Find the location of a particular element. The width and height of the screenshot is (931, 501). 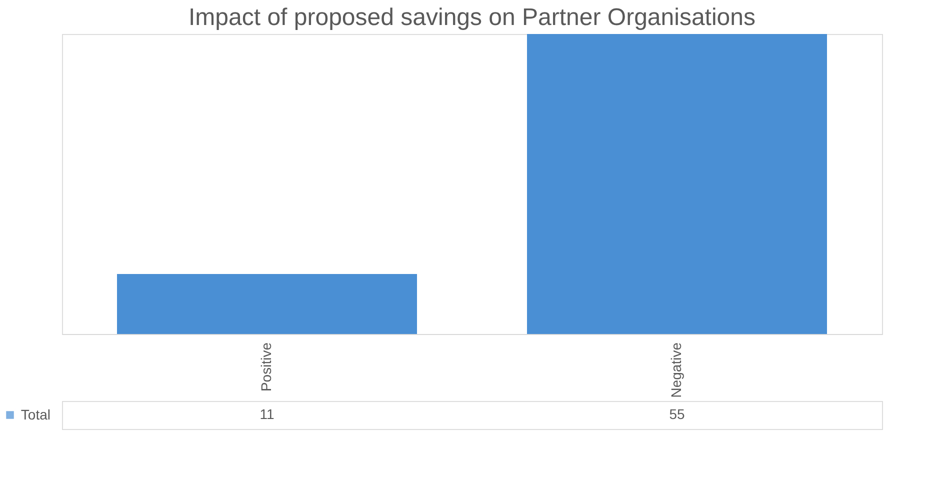

x-tick-label: Negative is located at coordinates (676, 370).